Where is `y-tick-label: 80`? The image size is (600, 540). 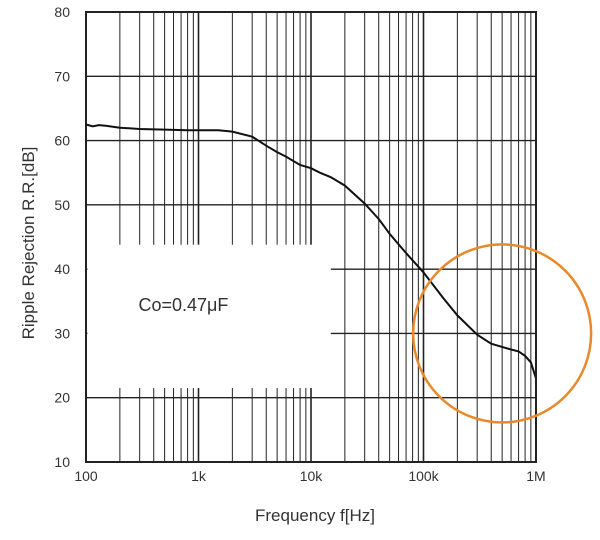
y-tick-label: 80 is located at coordinates (62, 12).